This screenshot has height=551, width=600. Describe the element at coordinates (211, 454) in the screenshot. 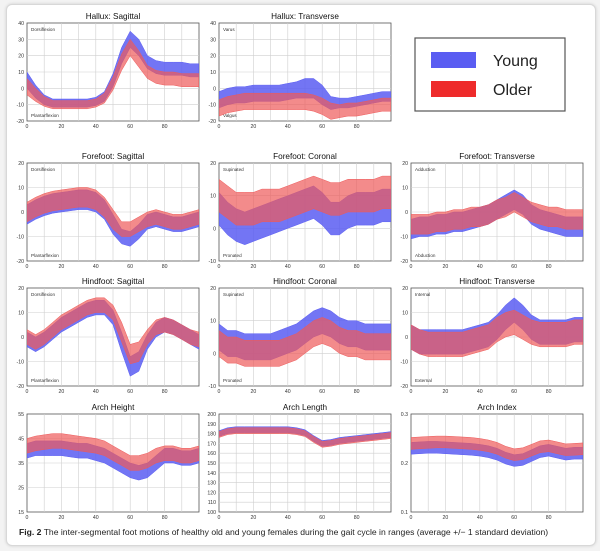

I see `y-tick-label: 160` at that location.